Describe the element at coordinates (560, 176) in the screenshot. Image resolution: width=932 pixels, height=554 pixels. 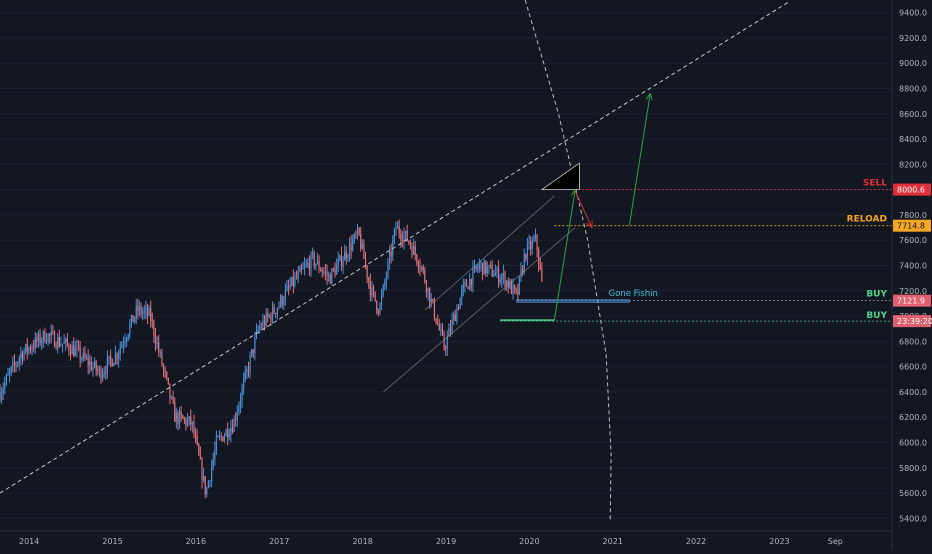
I see `triangle-pattern` at that location.